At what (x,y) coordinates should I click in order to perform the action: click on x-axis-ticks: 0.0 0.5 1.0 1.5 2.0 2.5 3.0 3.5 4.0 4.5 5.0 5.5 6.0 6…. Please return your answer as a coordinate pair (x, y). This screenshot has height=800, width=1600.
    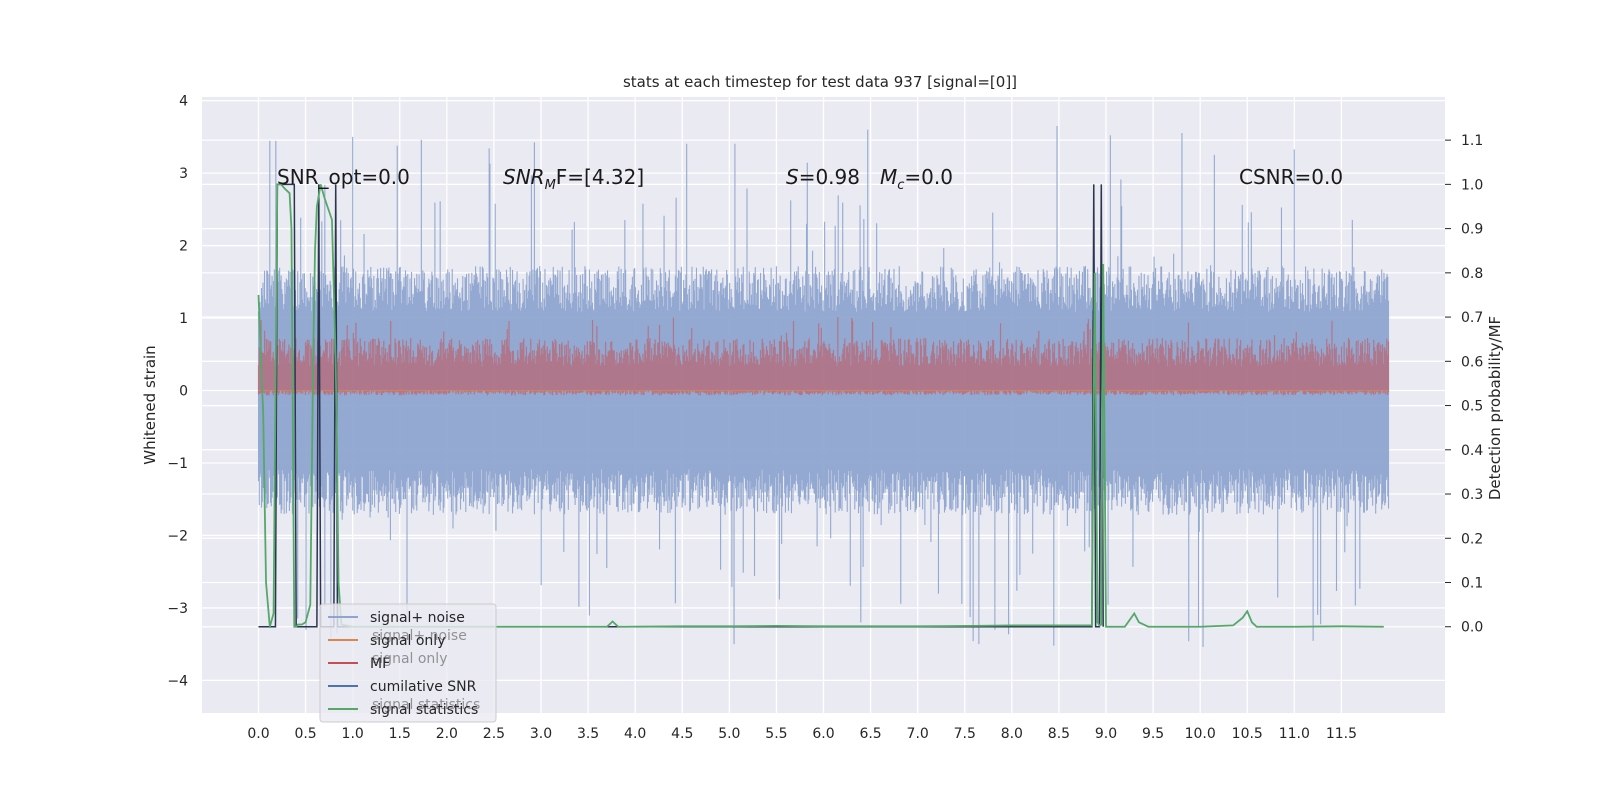
    Looking at the image, I should click on (802, 734).